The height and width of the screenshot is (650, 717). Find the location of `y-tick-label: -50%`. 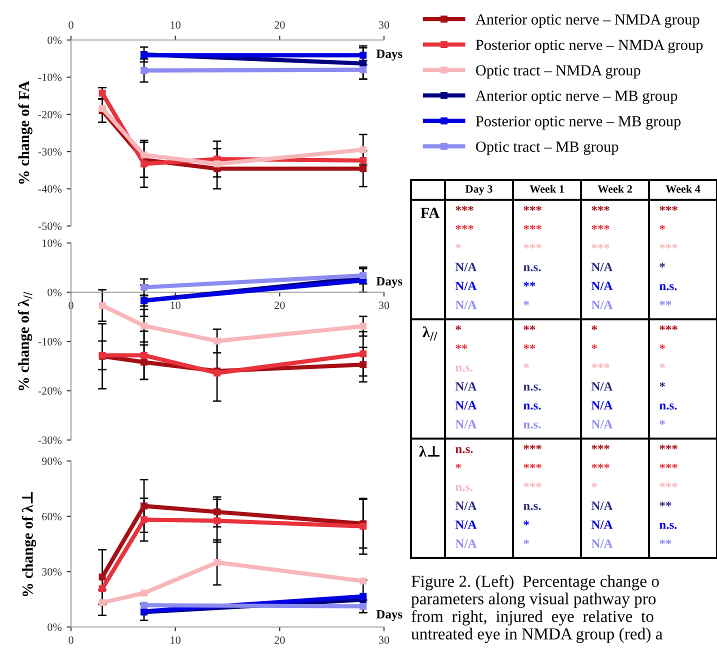

y-tick-label: -50% is located at coordinates (50, 226).